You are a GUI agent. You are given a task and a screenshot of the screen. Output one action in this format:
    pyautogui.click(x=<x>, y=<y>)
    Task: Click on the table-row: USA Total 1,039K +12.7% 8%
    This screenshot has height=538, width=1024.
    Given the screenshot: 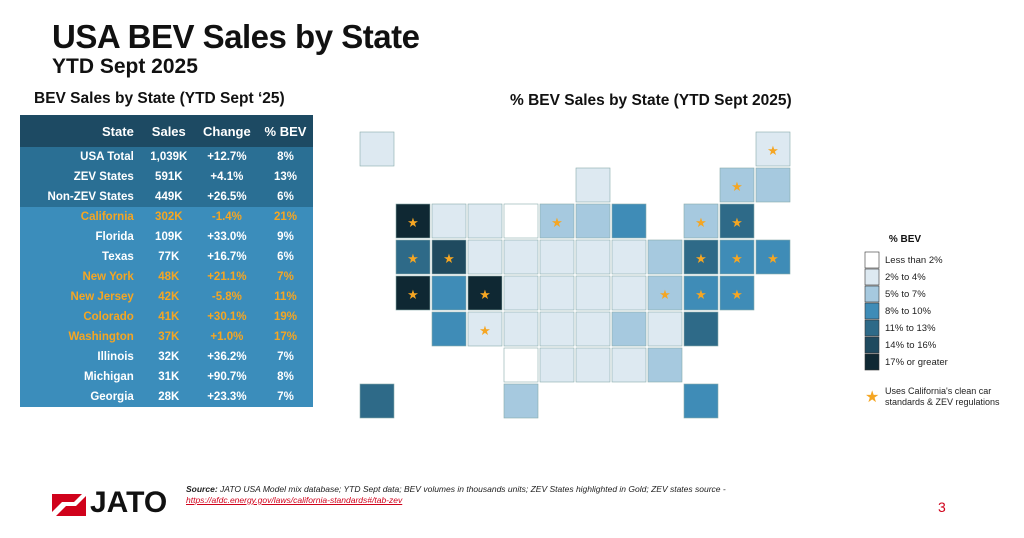 What is the action you would take?
    pyautogui.click(x=166, y=157)
    